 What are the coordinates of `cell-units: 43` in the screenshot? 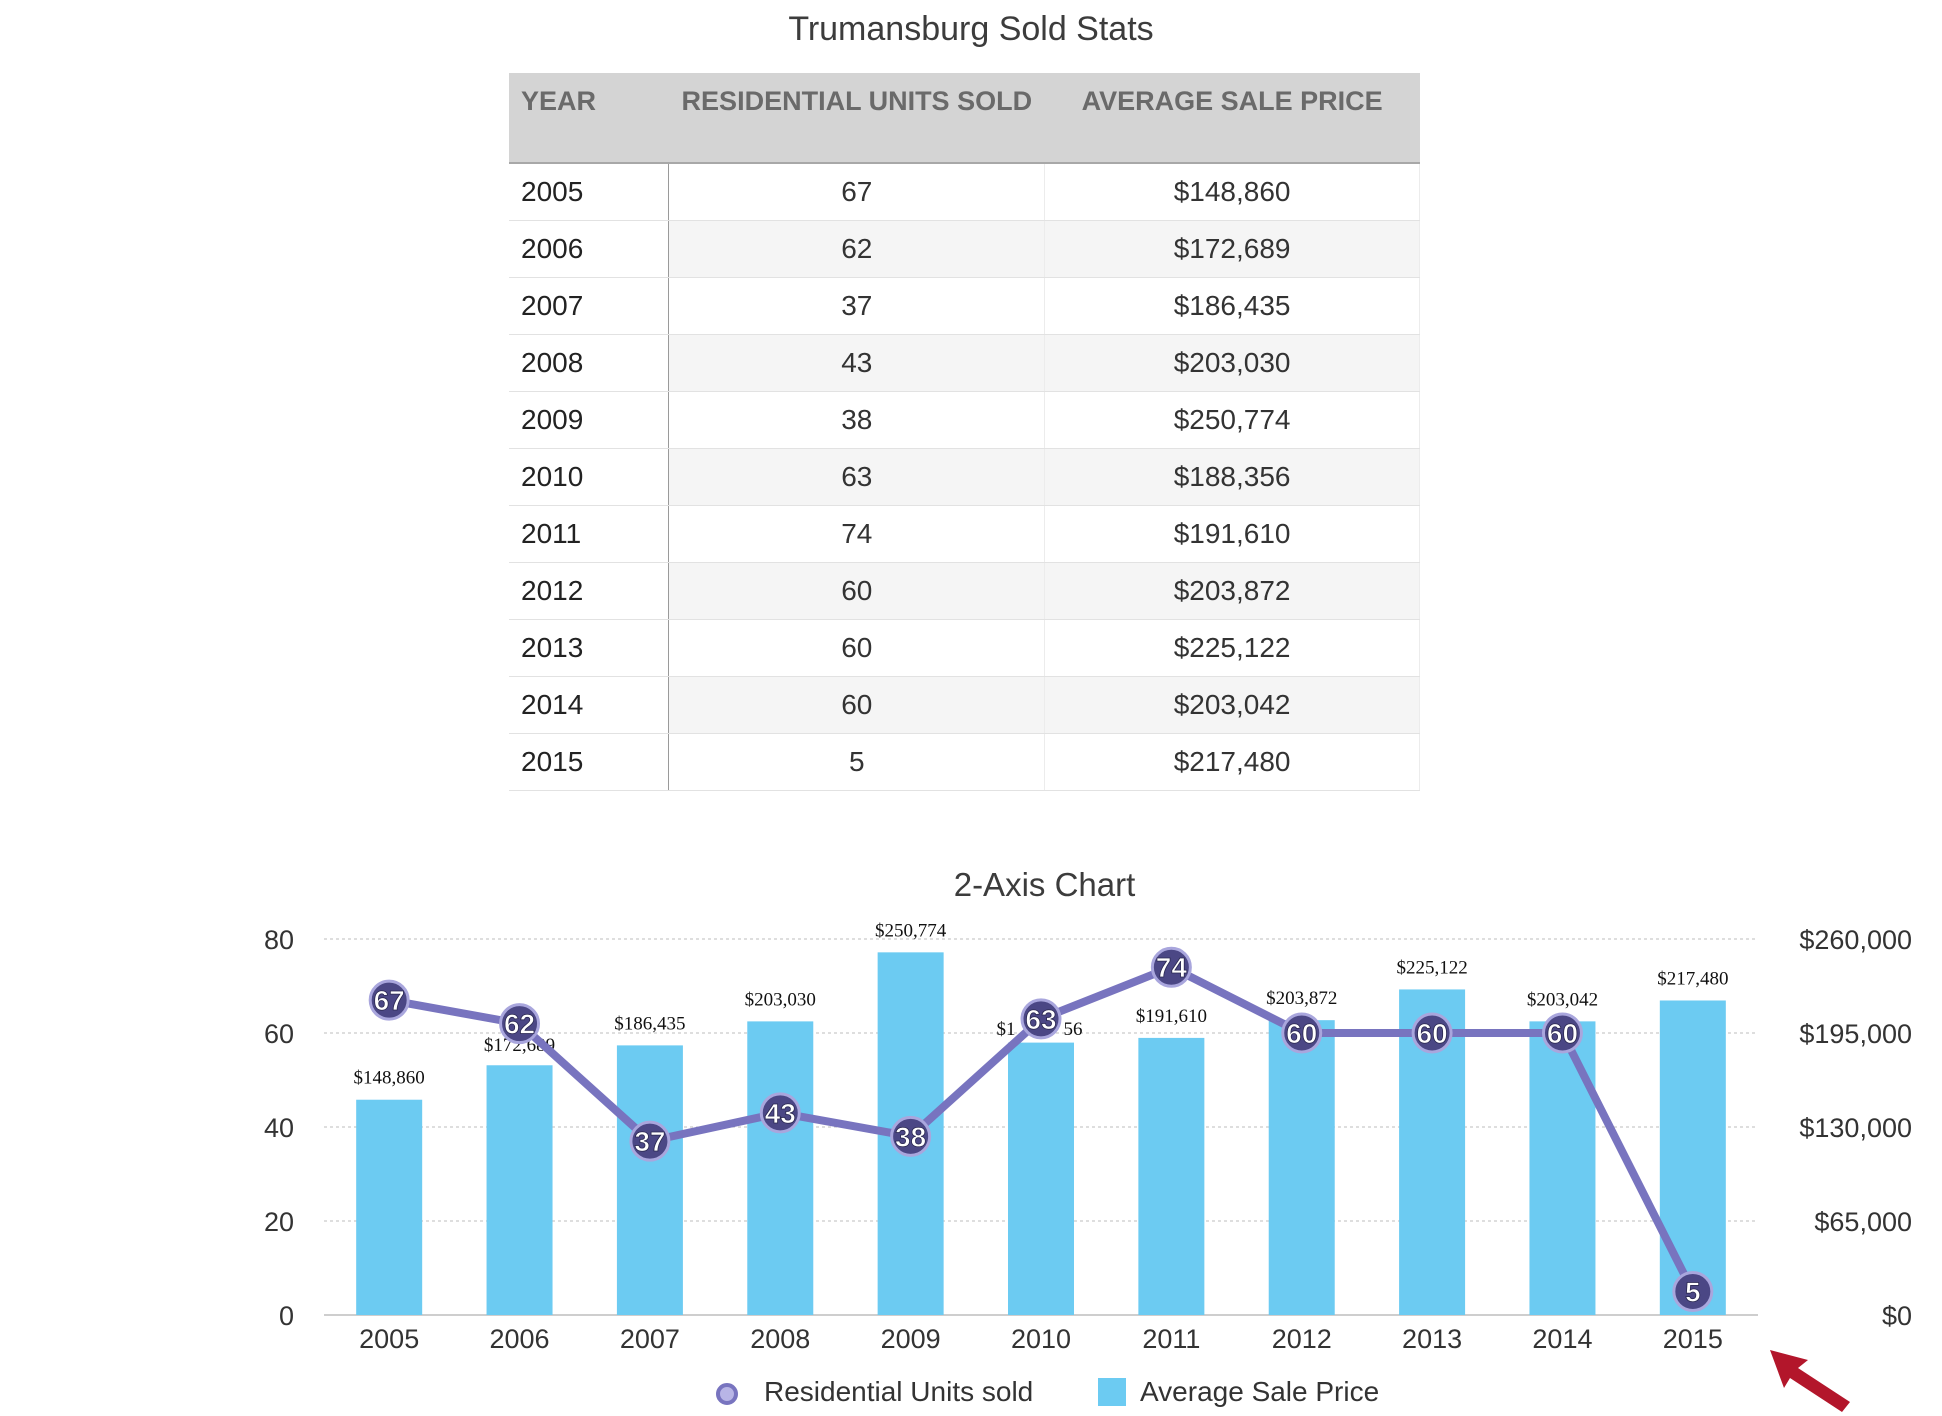 It's located at (857, 363).